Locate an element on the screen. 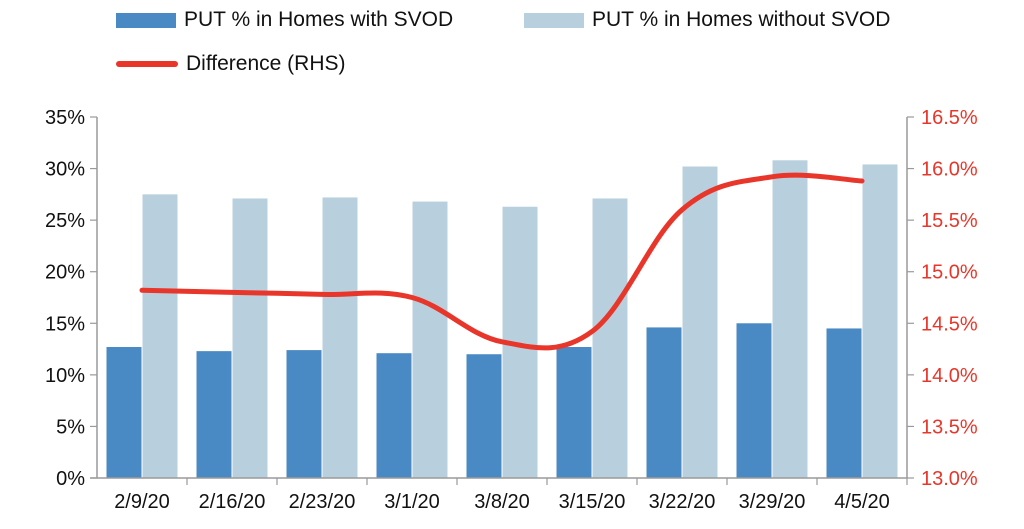  legend-item-without-svod: PUT % in Homes without SVOD is located at coordinates (707, 20).